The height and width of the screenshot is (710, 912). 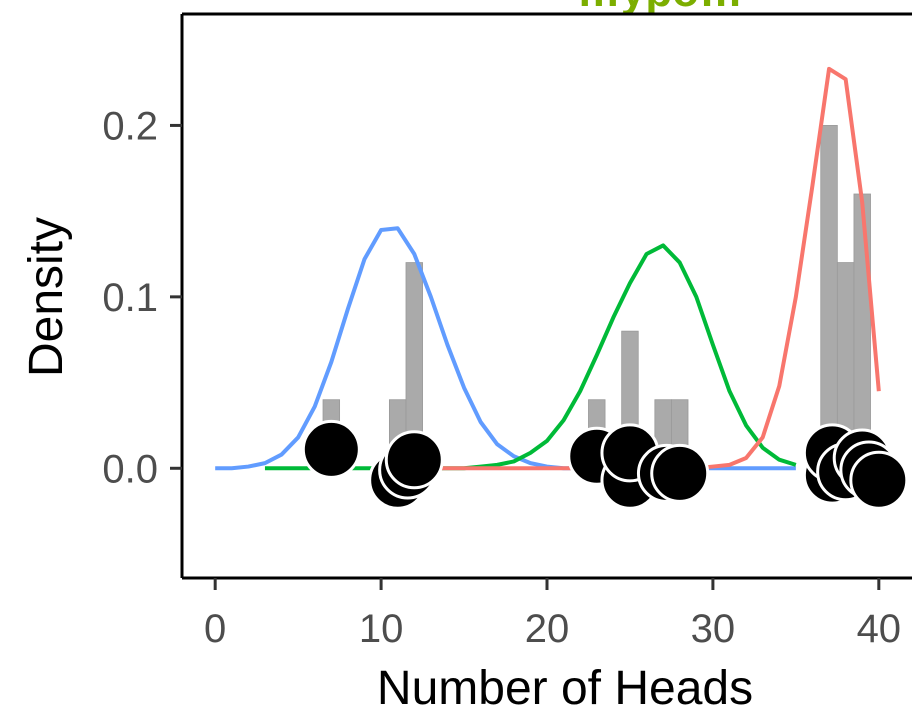 I want to click on y-axis-ticks: 0.0 0.1 0.2, so click(x=142, y=297).